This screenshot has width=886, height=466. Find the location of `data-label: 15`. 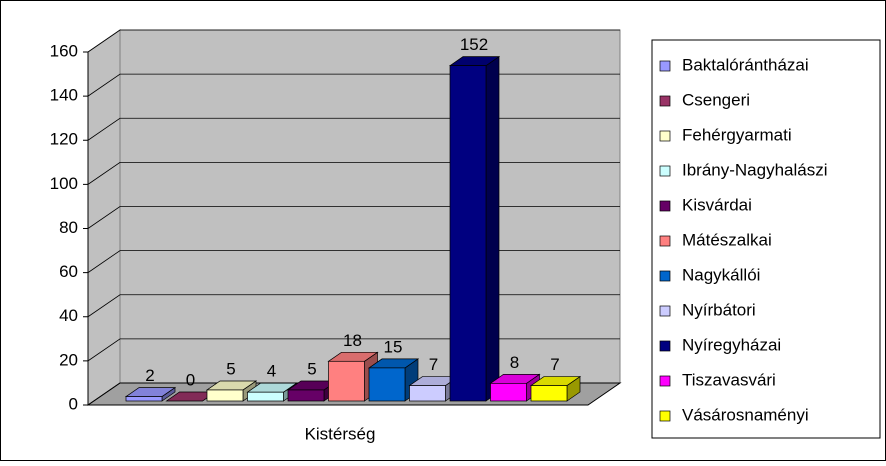

data-label: 15 is located at coordinates (393, 346).